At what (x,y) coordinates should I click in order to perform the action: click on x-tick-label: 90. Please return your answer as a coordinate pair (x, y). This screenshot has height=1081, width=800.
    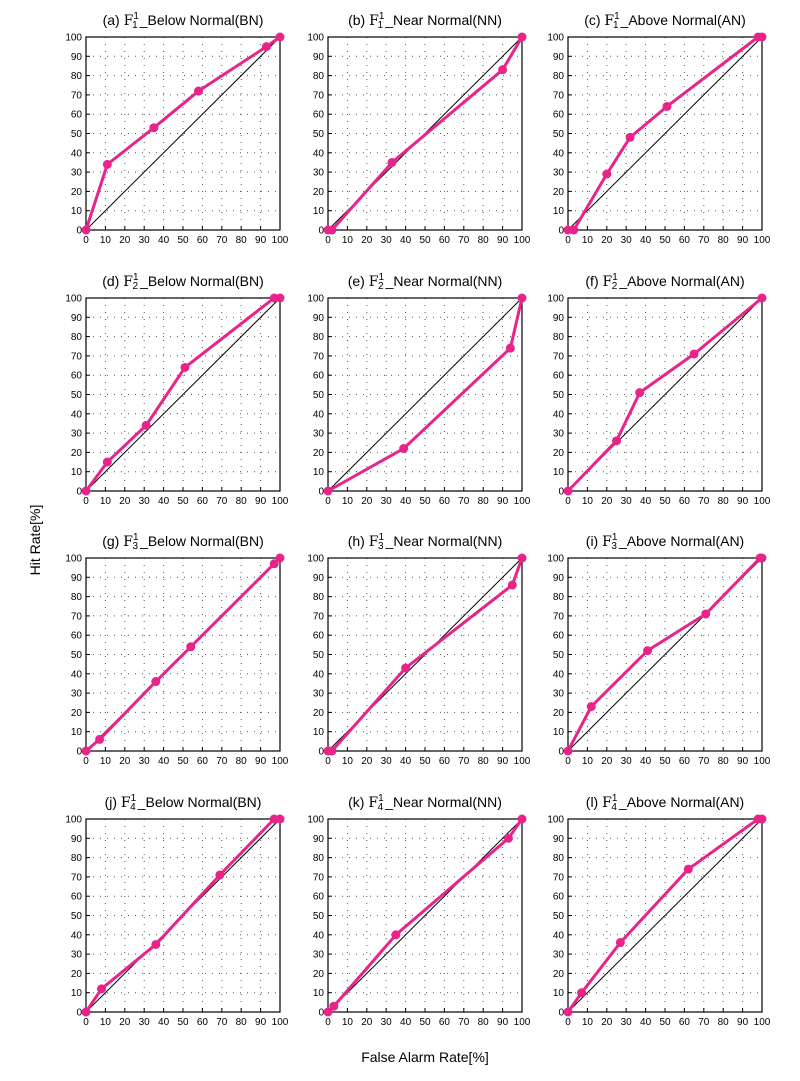
    Looking at the image, I should click on (743, 761).